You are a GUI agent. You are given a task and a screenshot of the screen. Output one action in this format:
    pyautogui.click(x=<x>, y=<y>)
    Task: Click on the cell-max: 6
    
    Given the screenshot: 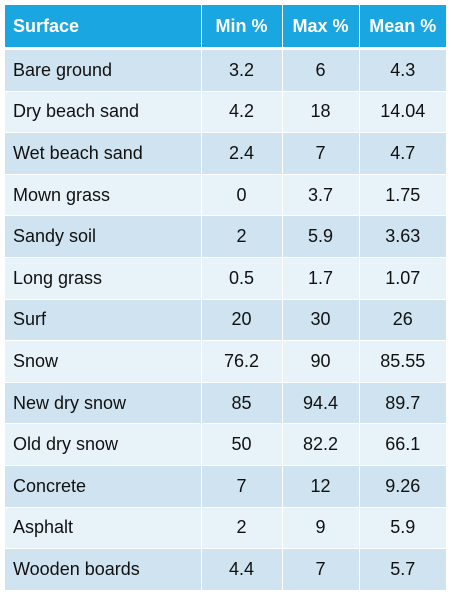 What is the action you would take?
    pyautogui.click(x=321, y=70)
    